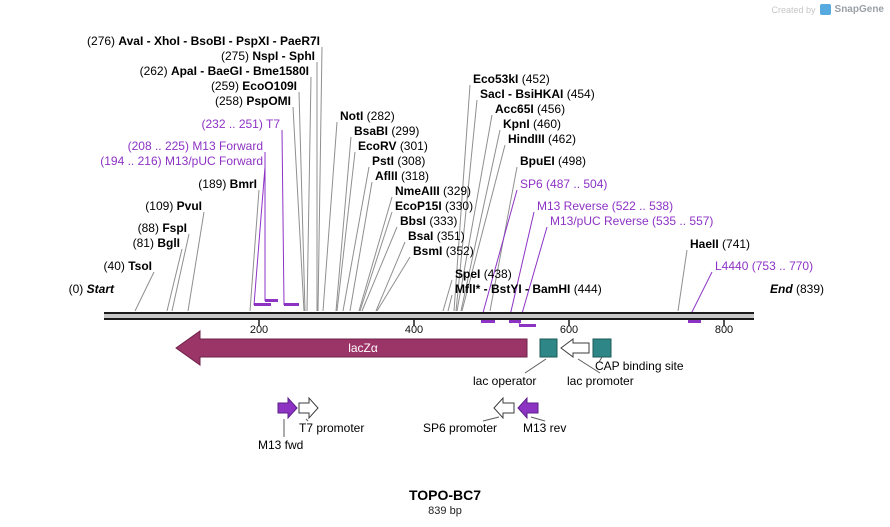 The width and height of the screenshot is (890, 527). What do you see at coordinates (240, 124) in the screenshot?
I see `primer-label-t7: (232 .. 251) T7` at bounding box center [240, 124].